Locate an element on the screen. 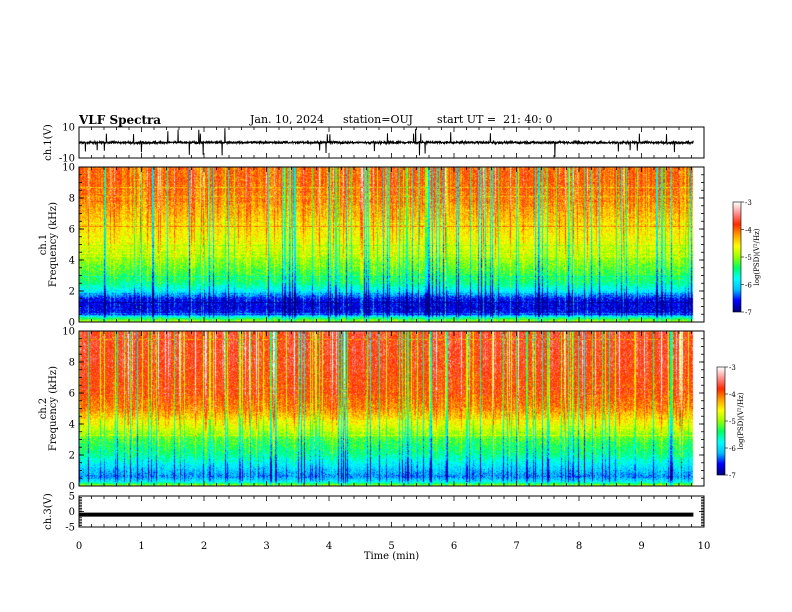 Image resolution: width=792 pixels, height=612 pixels. x-tick-label: 6 is located at coordinates (454, 546).